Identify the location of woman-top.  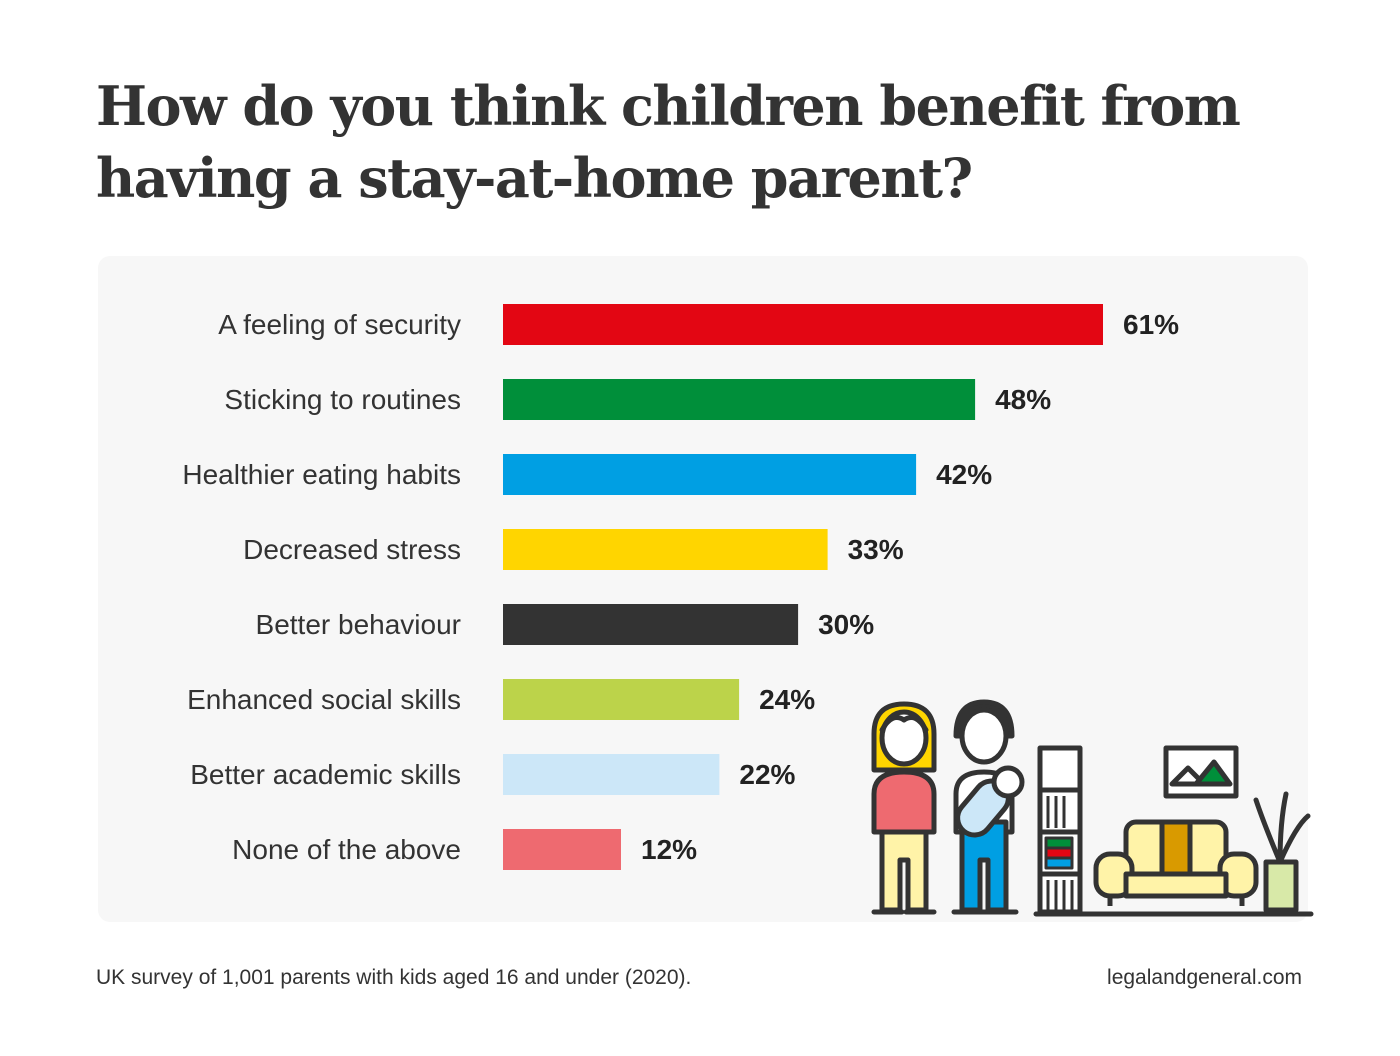
(904, 802).